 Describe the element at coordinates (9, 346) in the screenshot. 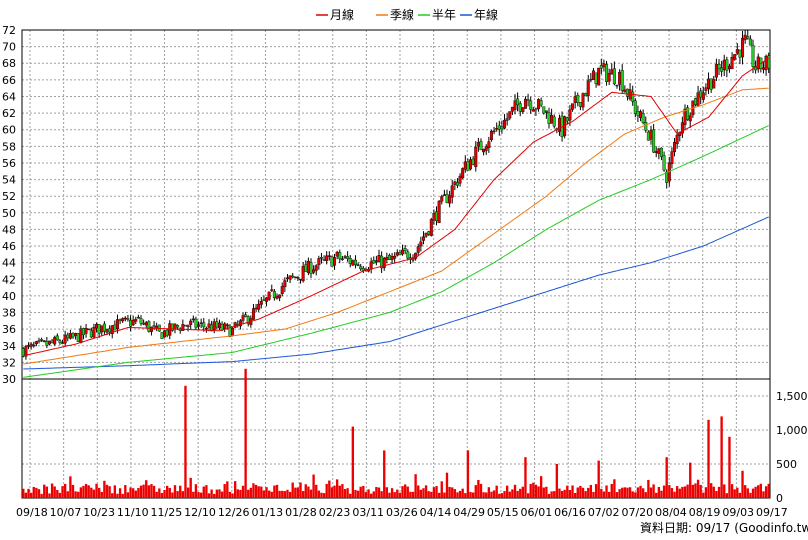

I see `price-tick-label: 34` at that location.